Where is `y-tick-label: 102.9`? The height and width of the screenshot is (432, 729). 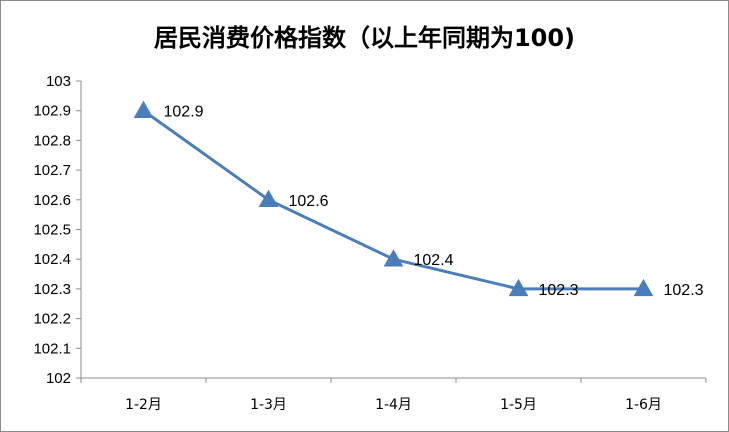
y-tick-label: 102.9 is located at coordinates (52, 111).